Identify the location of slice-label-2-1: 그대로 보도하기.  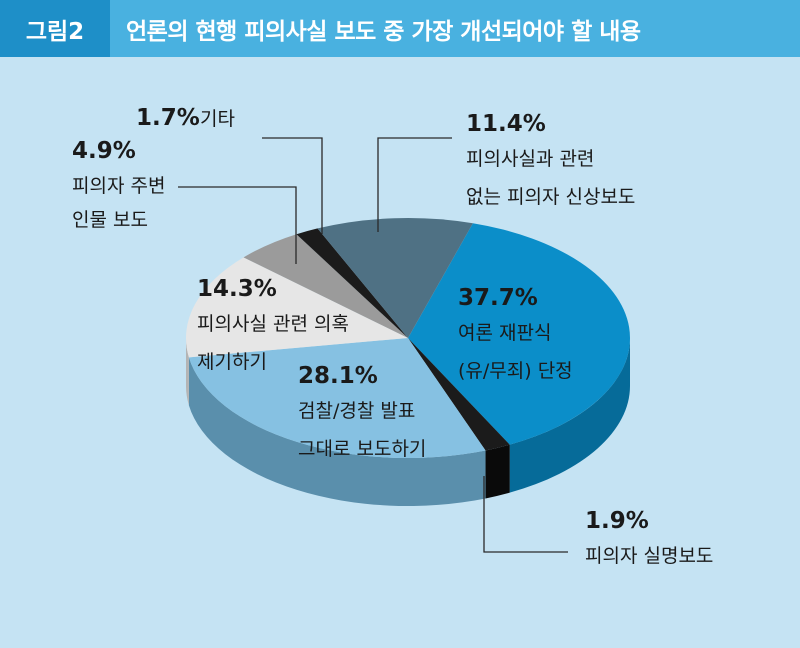
(362, 449).